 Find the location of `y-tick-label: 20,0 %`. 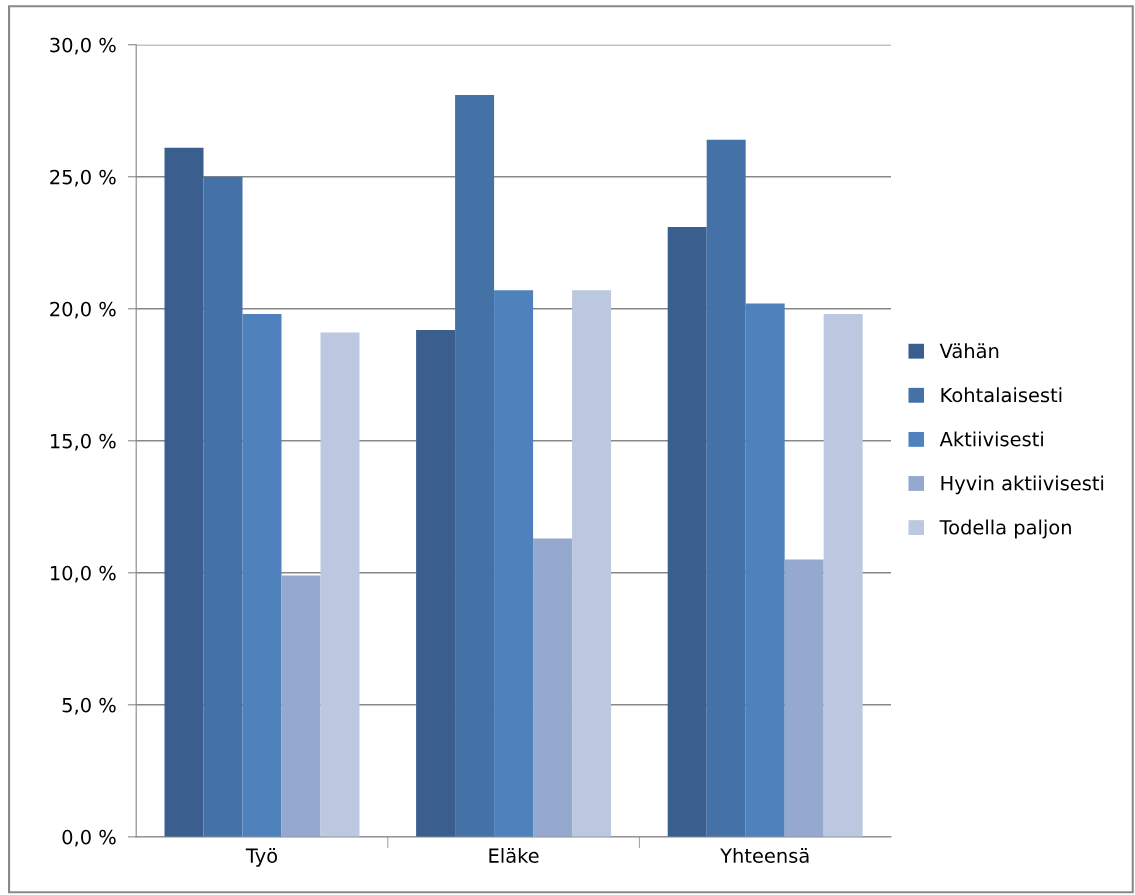

y-tick-label: 20,0 % is located at coordinates (83, 310).